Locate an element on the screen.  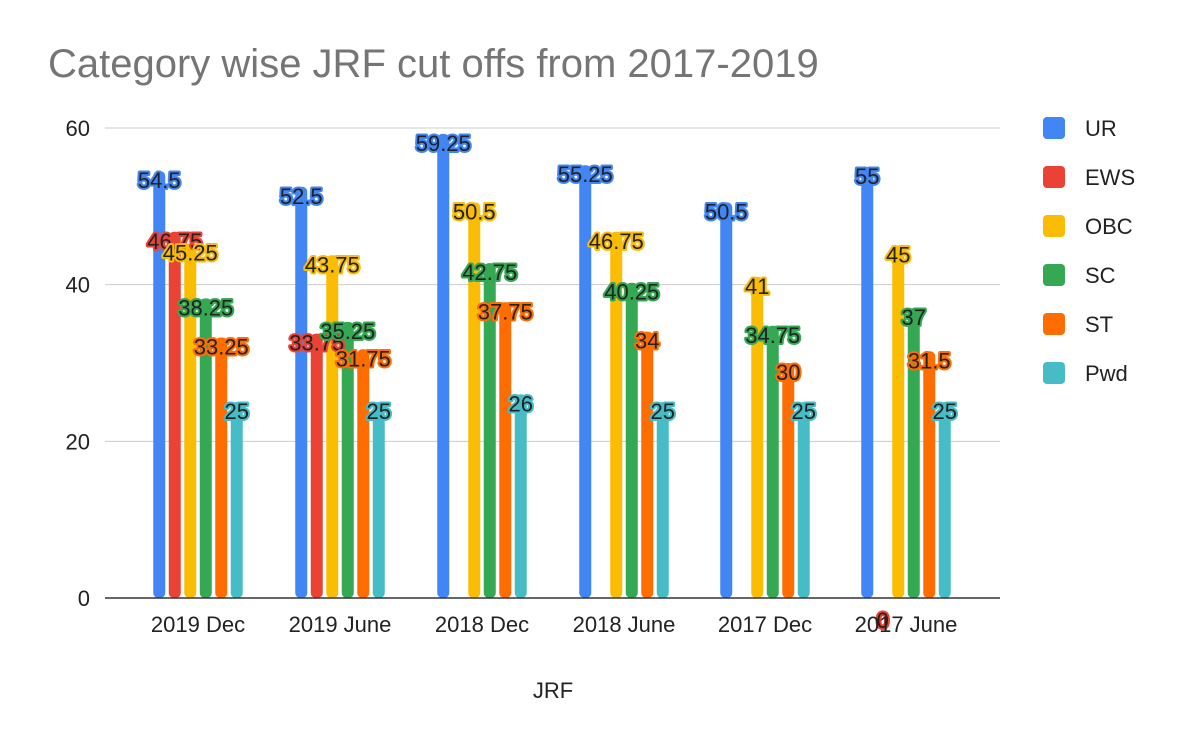
data-label-obc-2018-dec: 50.5 is located at coordinates (474, 211).